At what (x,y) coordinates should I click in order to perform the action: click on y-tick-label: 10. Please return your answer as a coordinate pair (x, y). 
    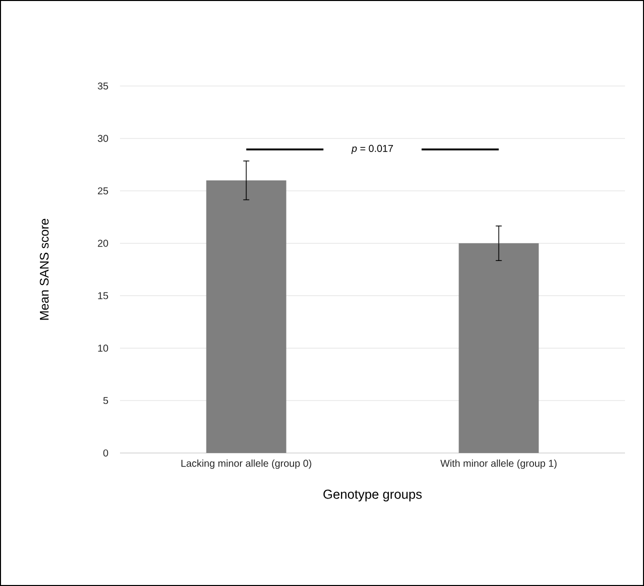
    Looking at the image, I should click on (103, 348).